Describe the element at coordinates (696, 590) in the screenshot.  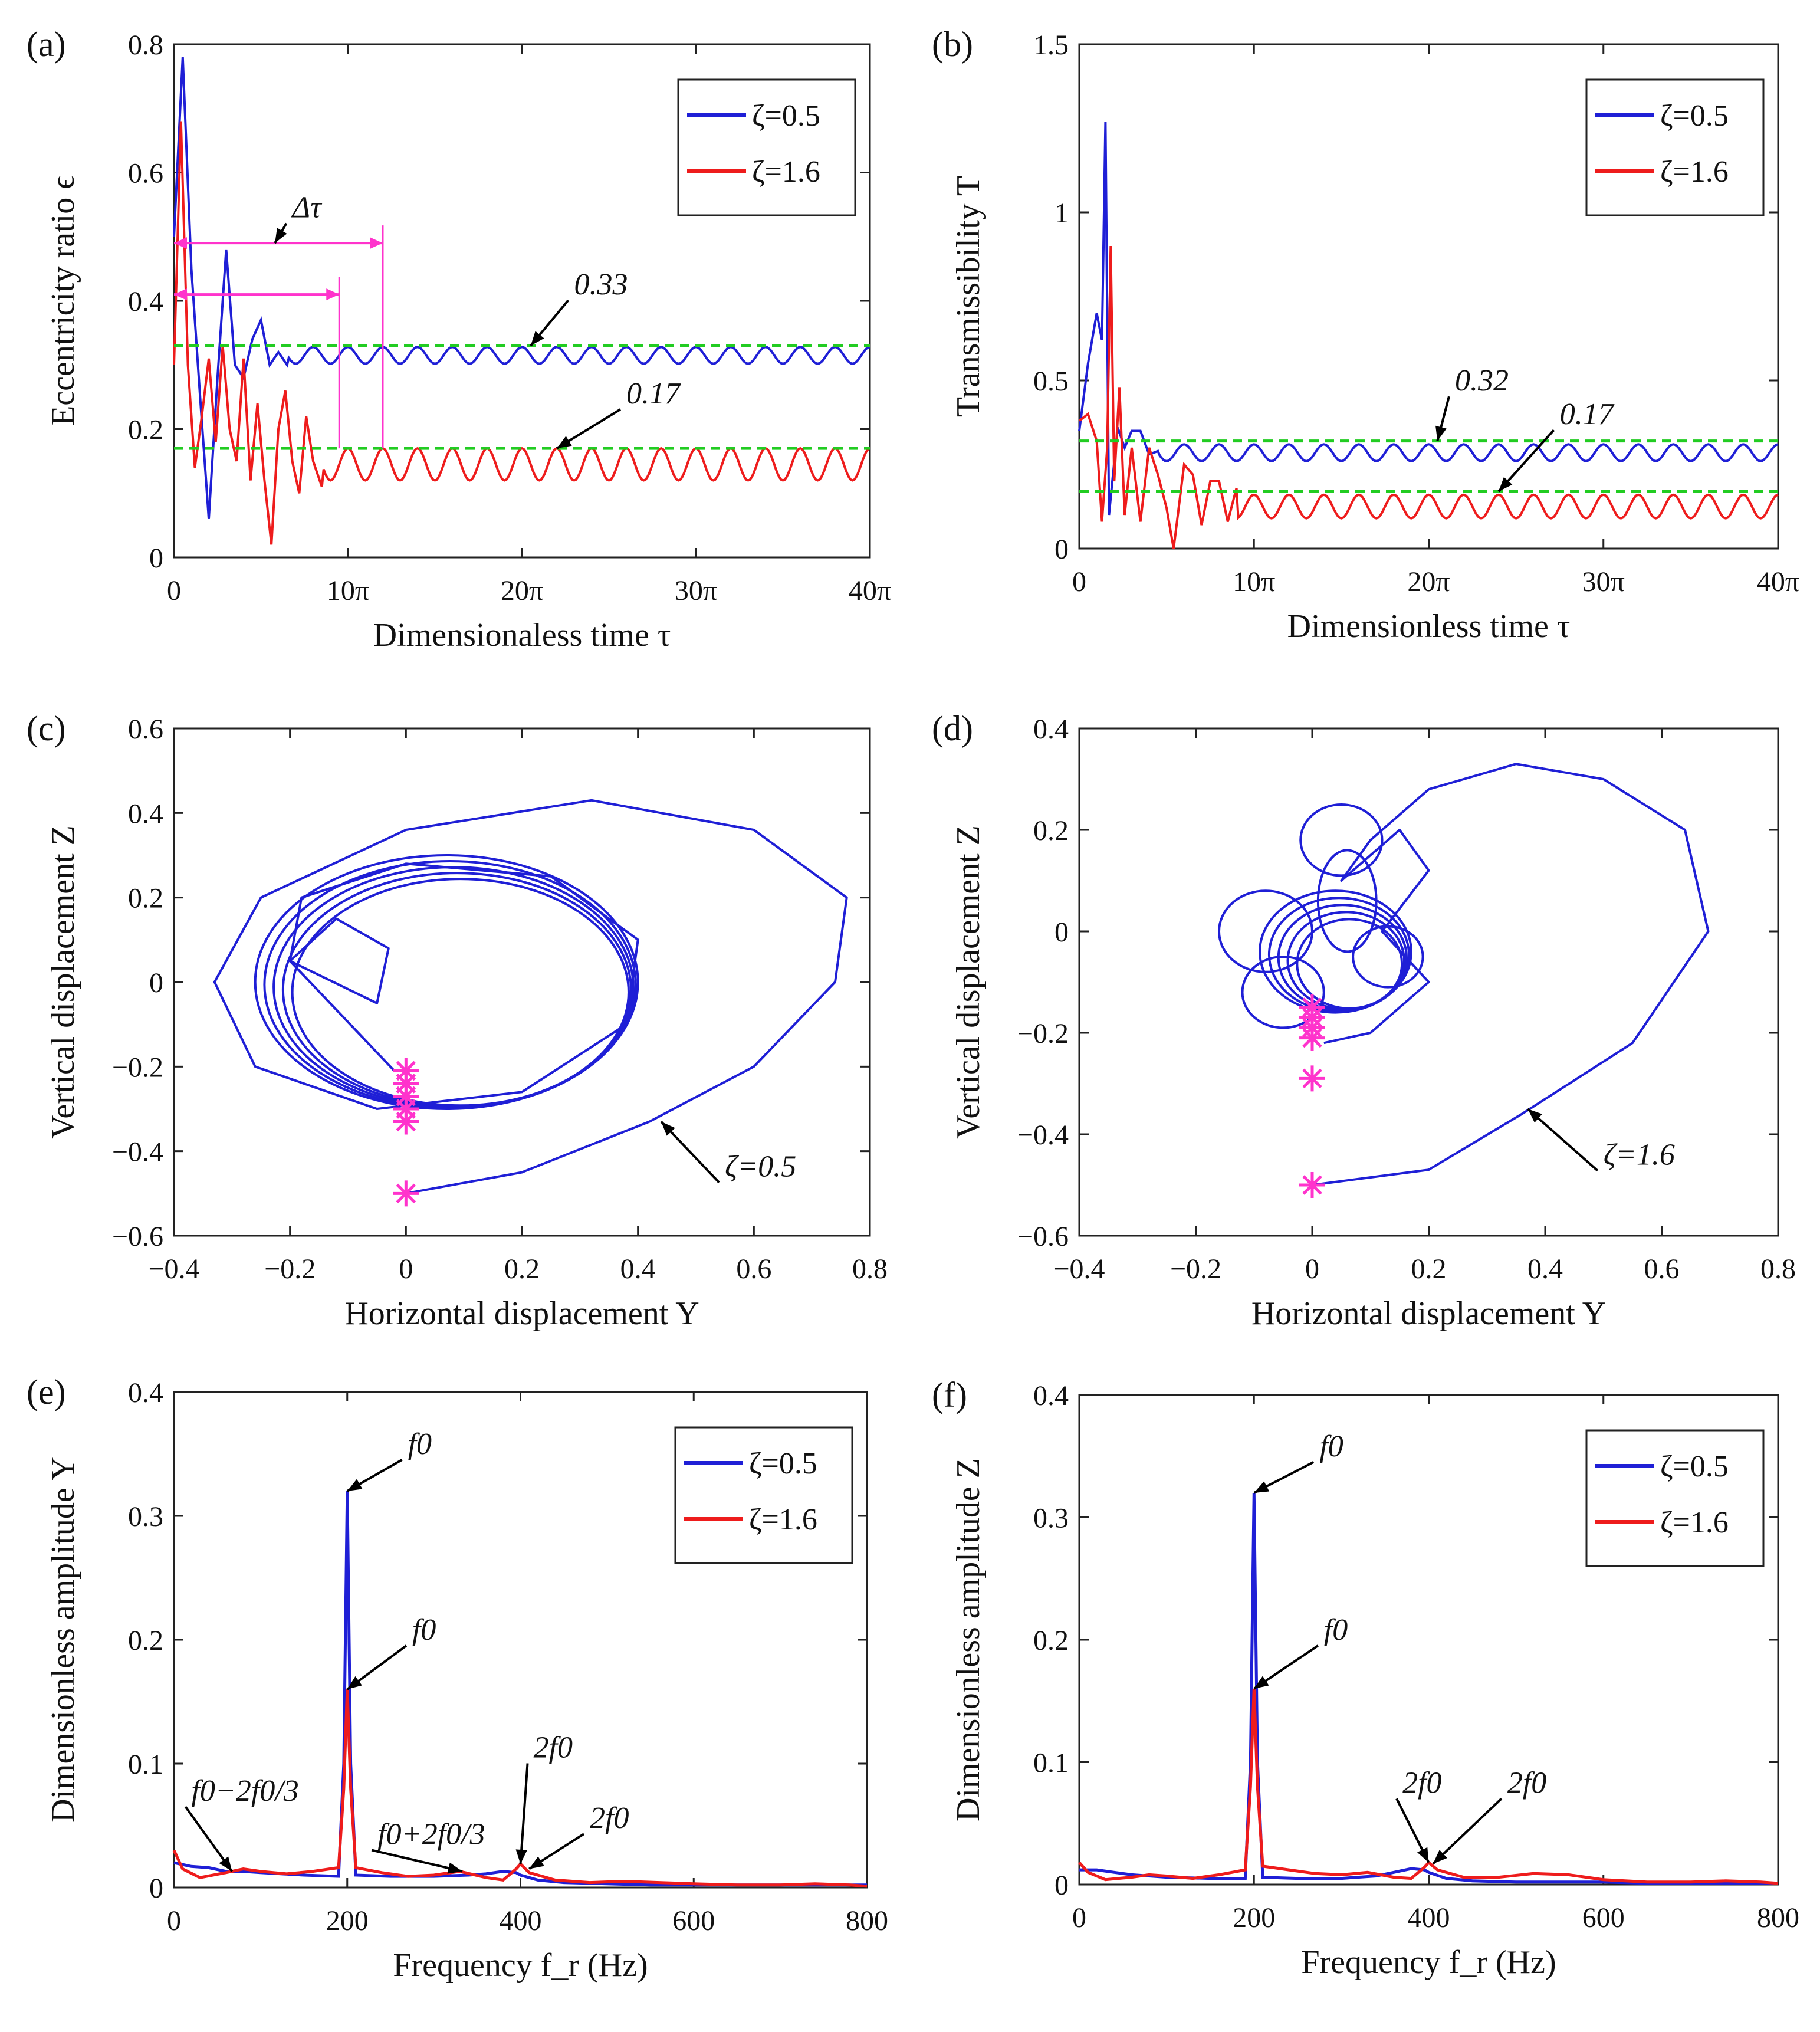
I see `x-tick-label: 30π` at that location.